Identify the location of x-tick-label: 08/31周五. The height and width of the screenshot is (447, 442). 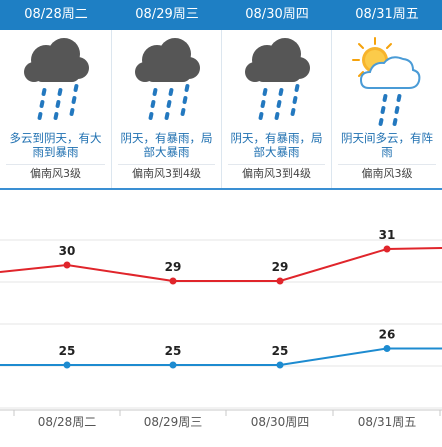
(387, 422).